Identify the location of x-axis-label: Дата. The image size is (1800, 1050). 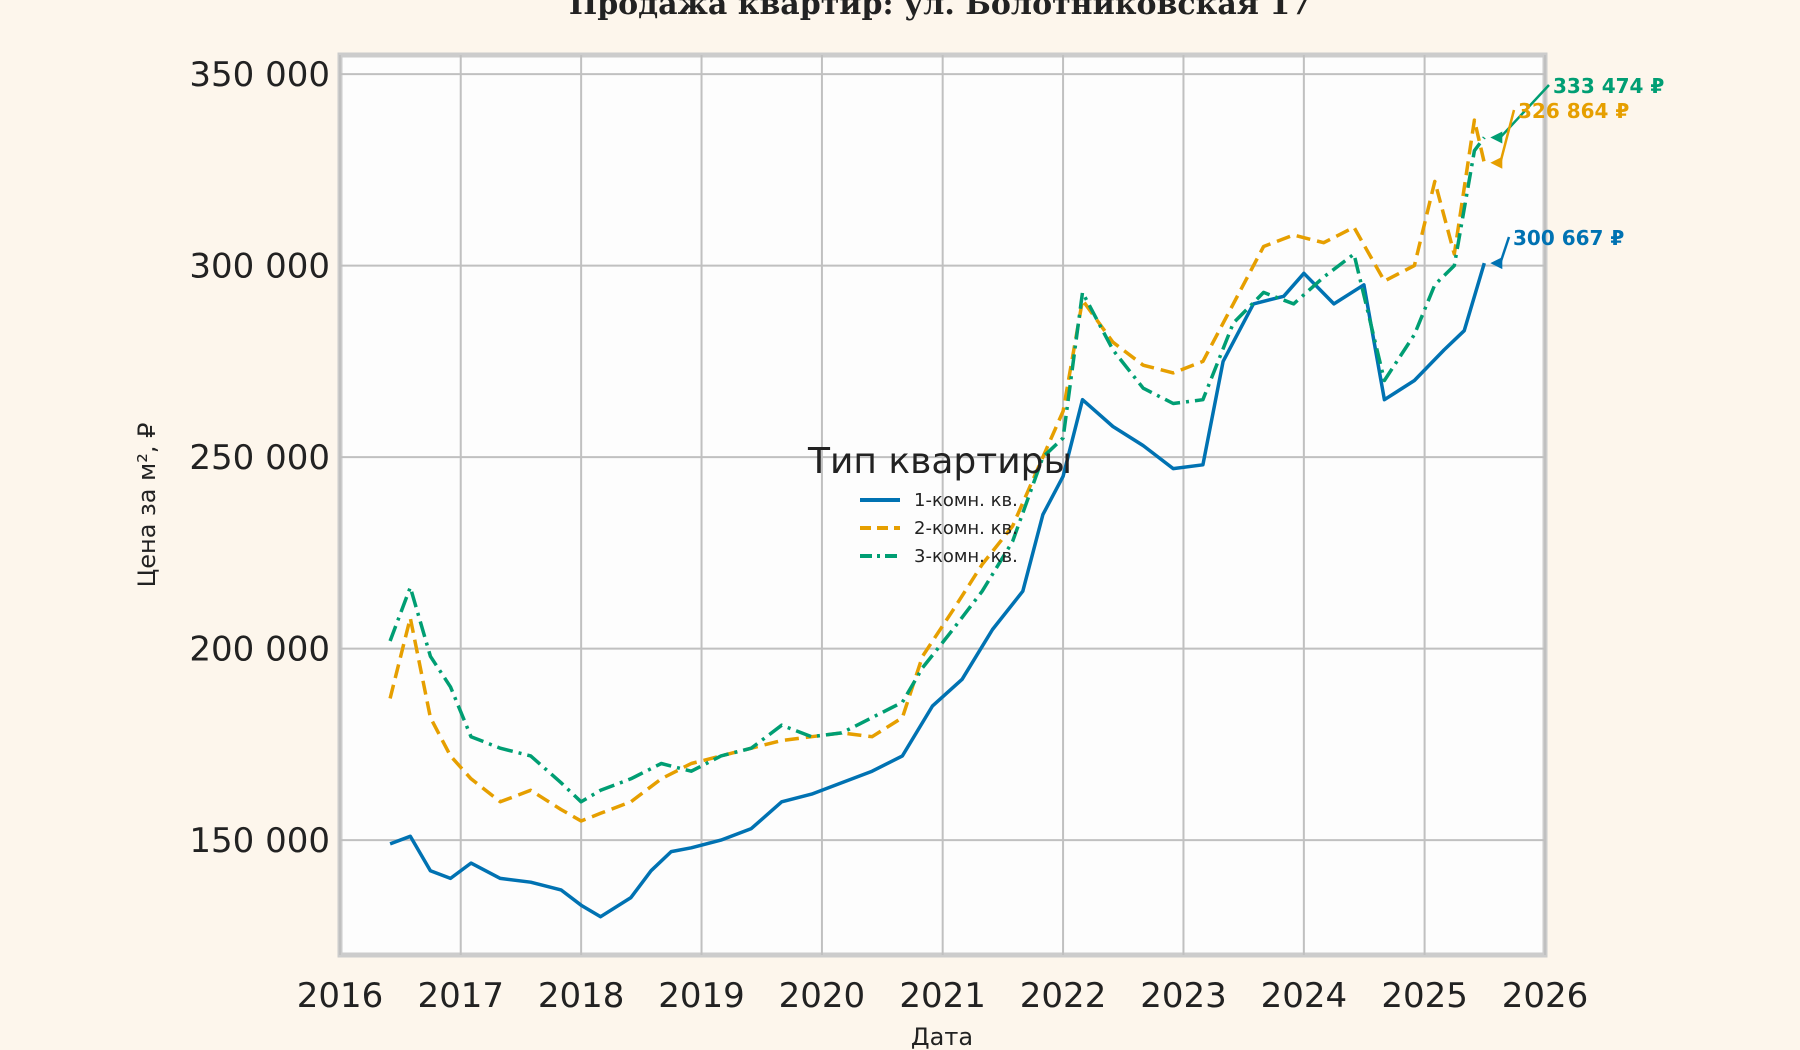
(942, 1036).